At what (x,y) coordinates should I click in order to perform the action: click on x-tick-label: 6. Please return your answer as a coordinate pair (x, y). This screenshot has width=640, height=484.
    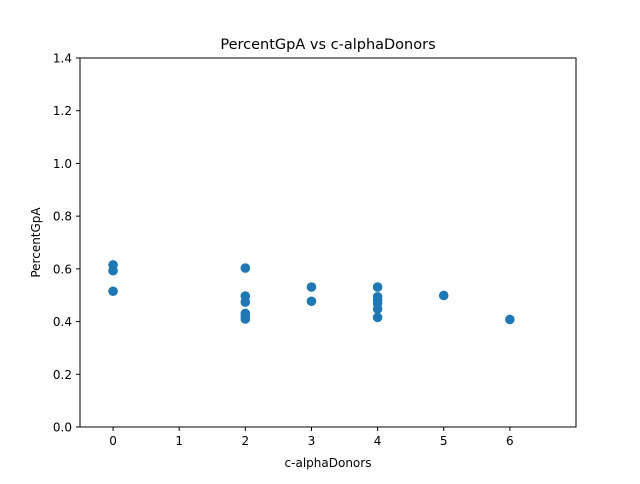
    Looking at the image, I should click on (510, 441).